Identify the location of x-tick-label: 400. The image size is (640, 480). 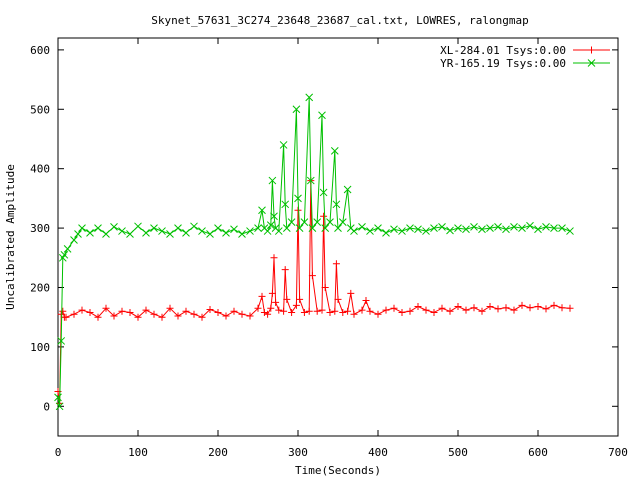
(378, 452).